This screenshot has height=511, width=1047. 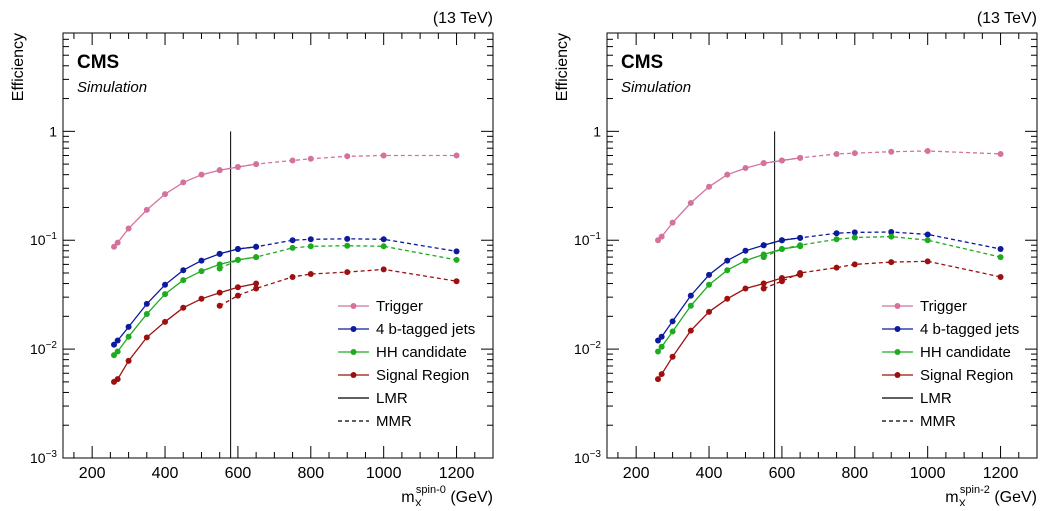 What do you see at coordinates (965, 352) in the screenshot?
I see `legend-label: HH candidate` at bounding box center [965, 352].